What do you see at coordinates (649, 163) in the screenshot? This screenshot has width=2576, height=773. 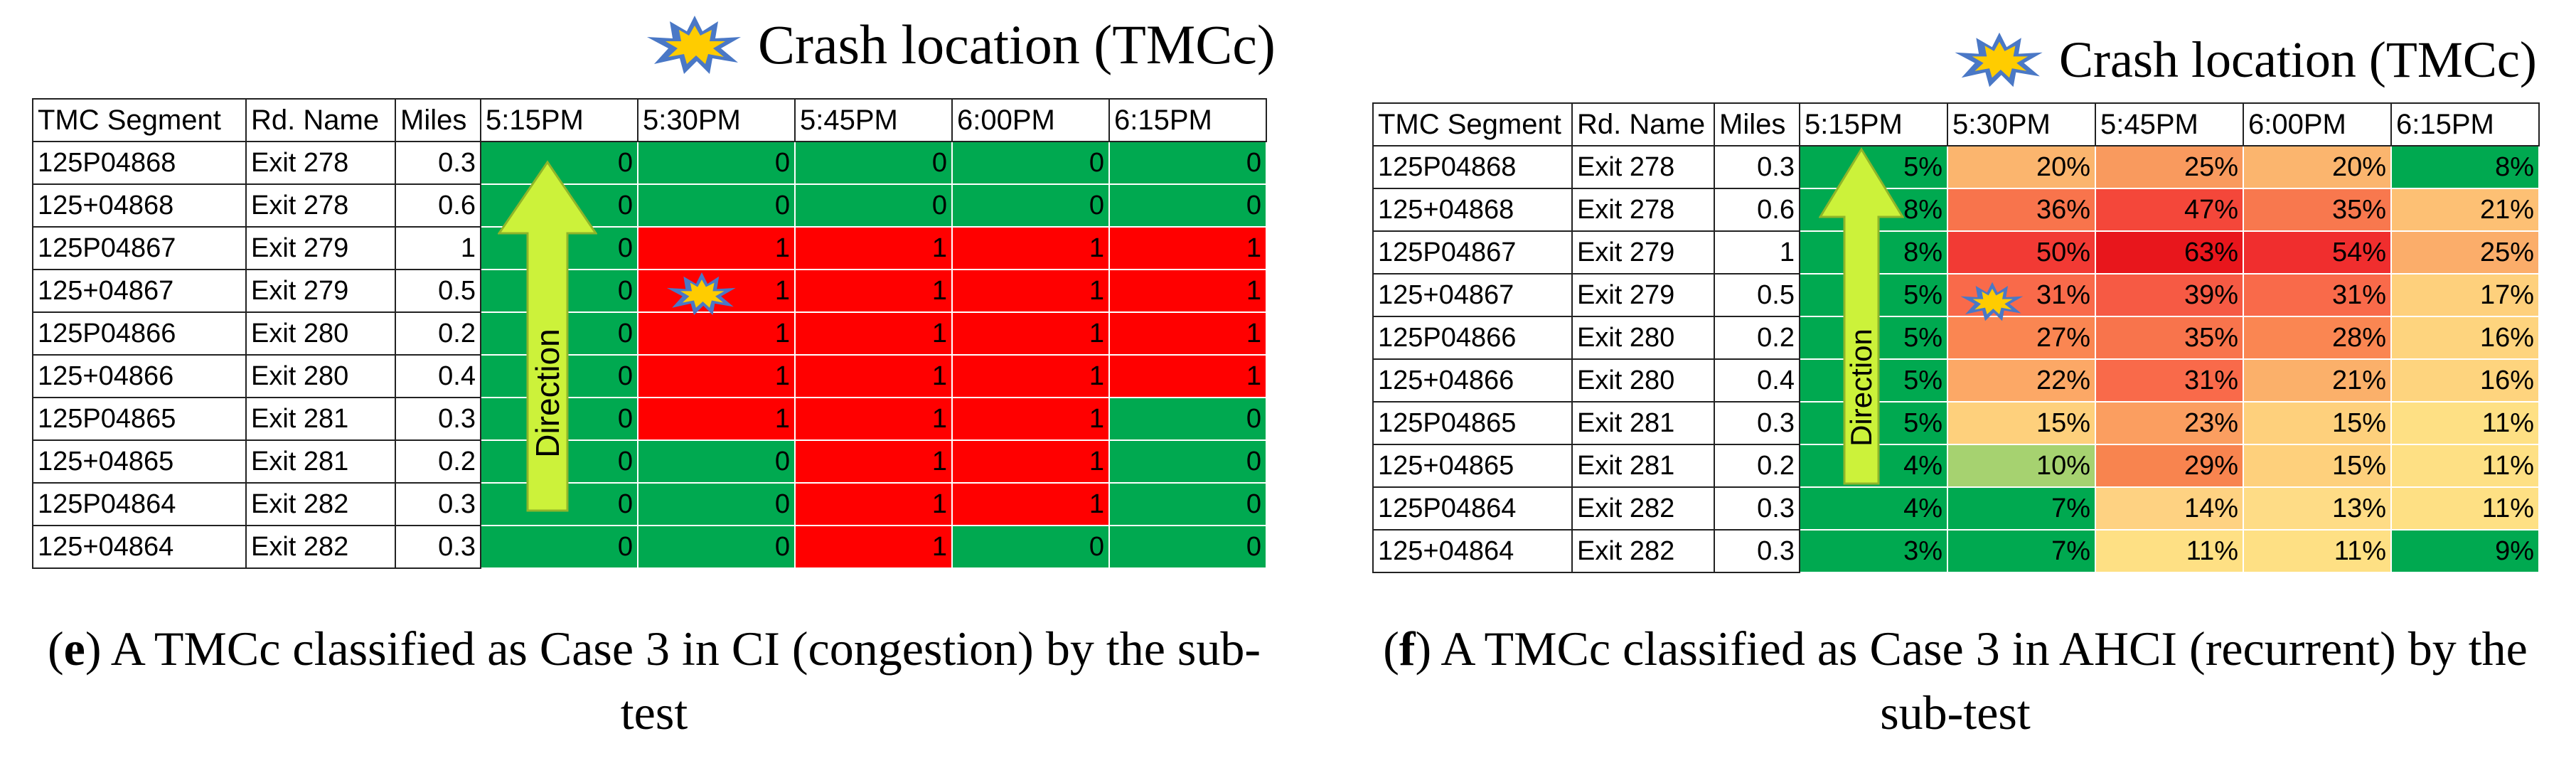 I see `table-row: 125P04868 Exit 278 0.3 0 0 0 0 0` at bounding box center [649, 163].